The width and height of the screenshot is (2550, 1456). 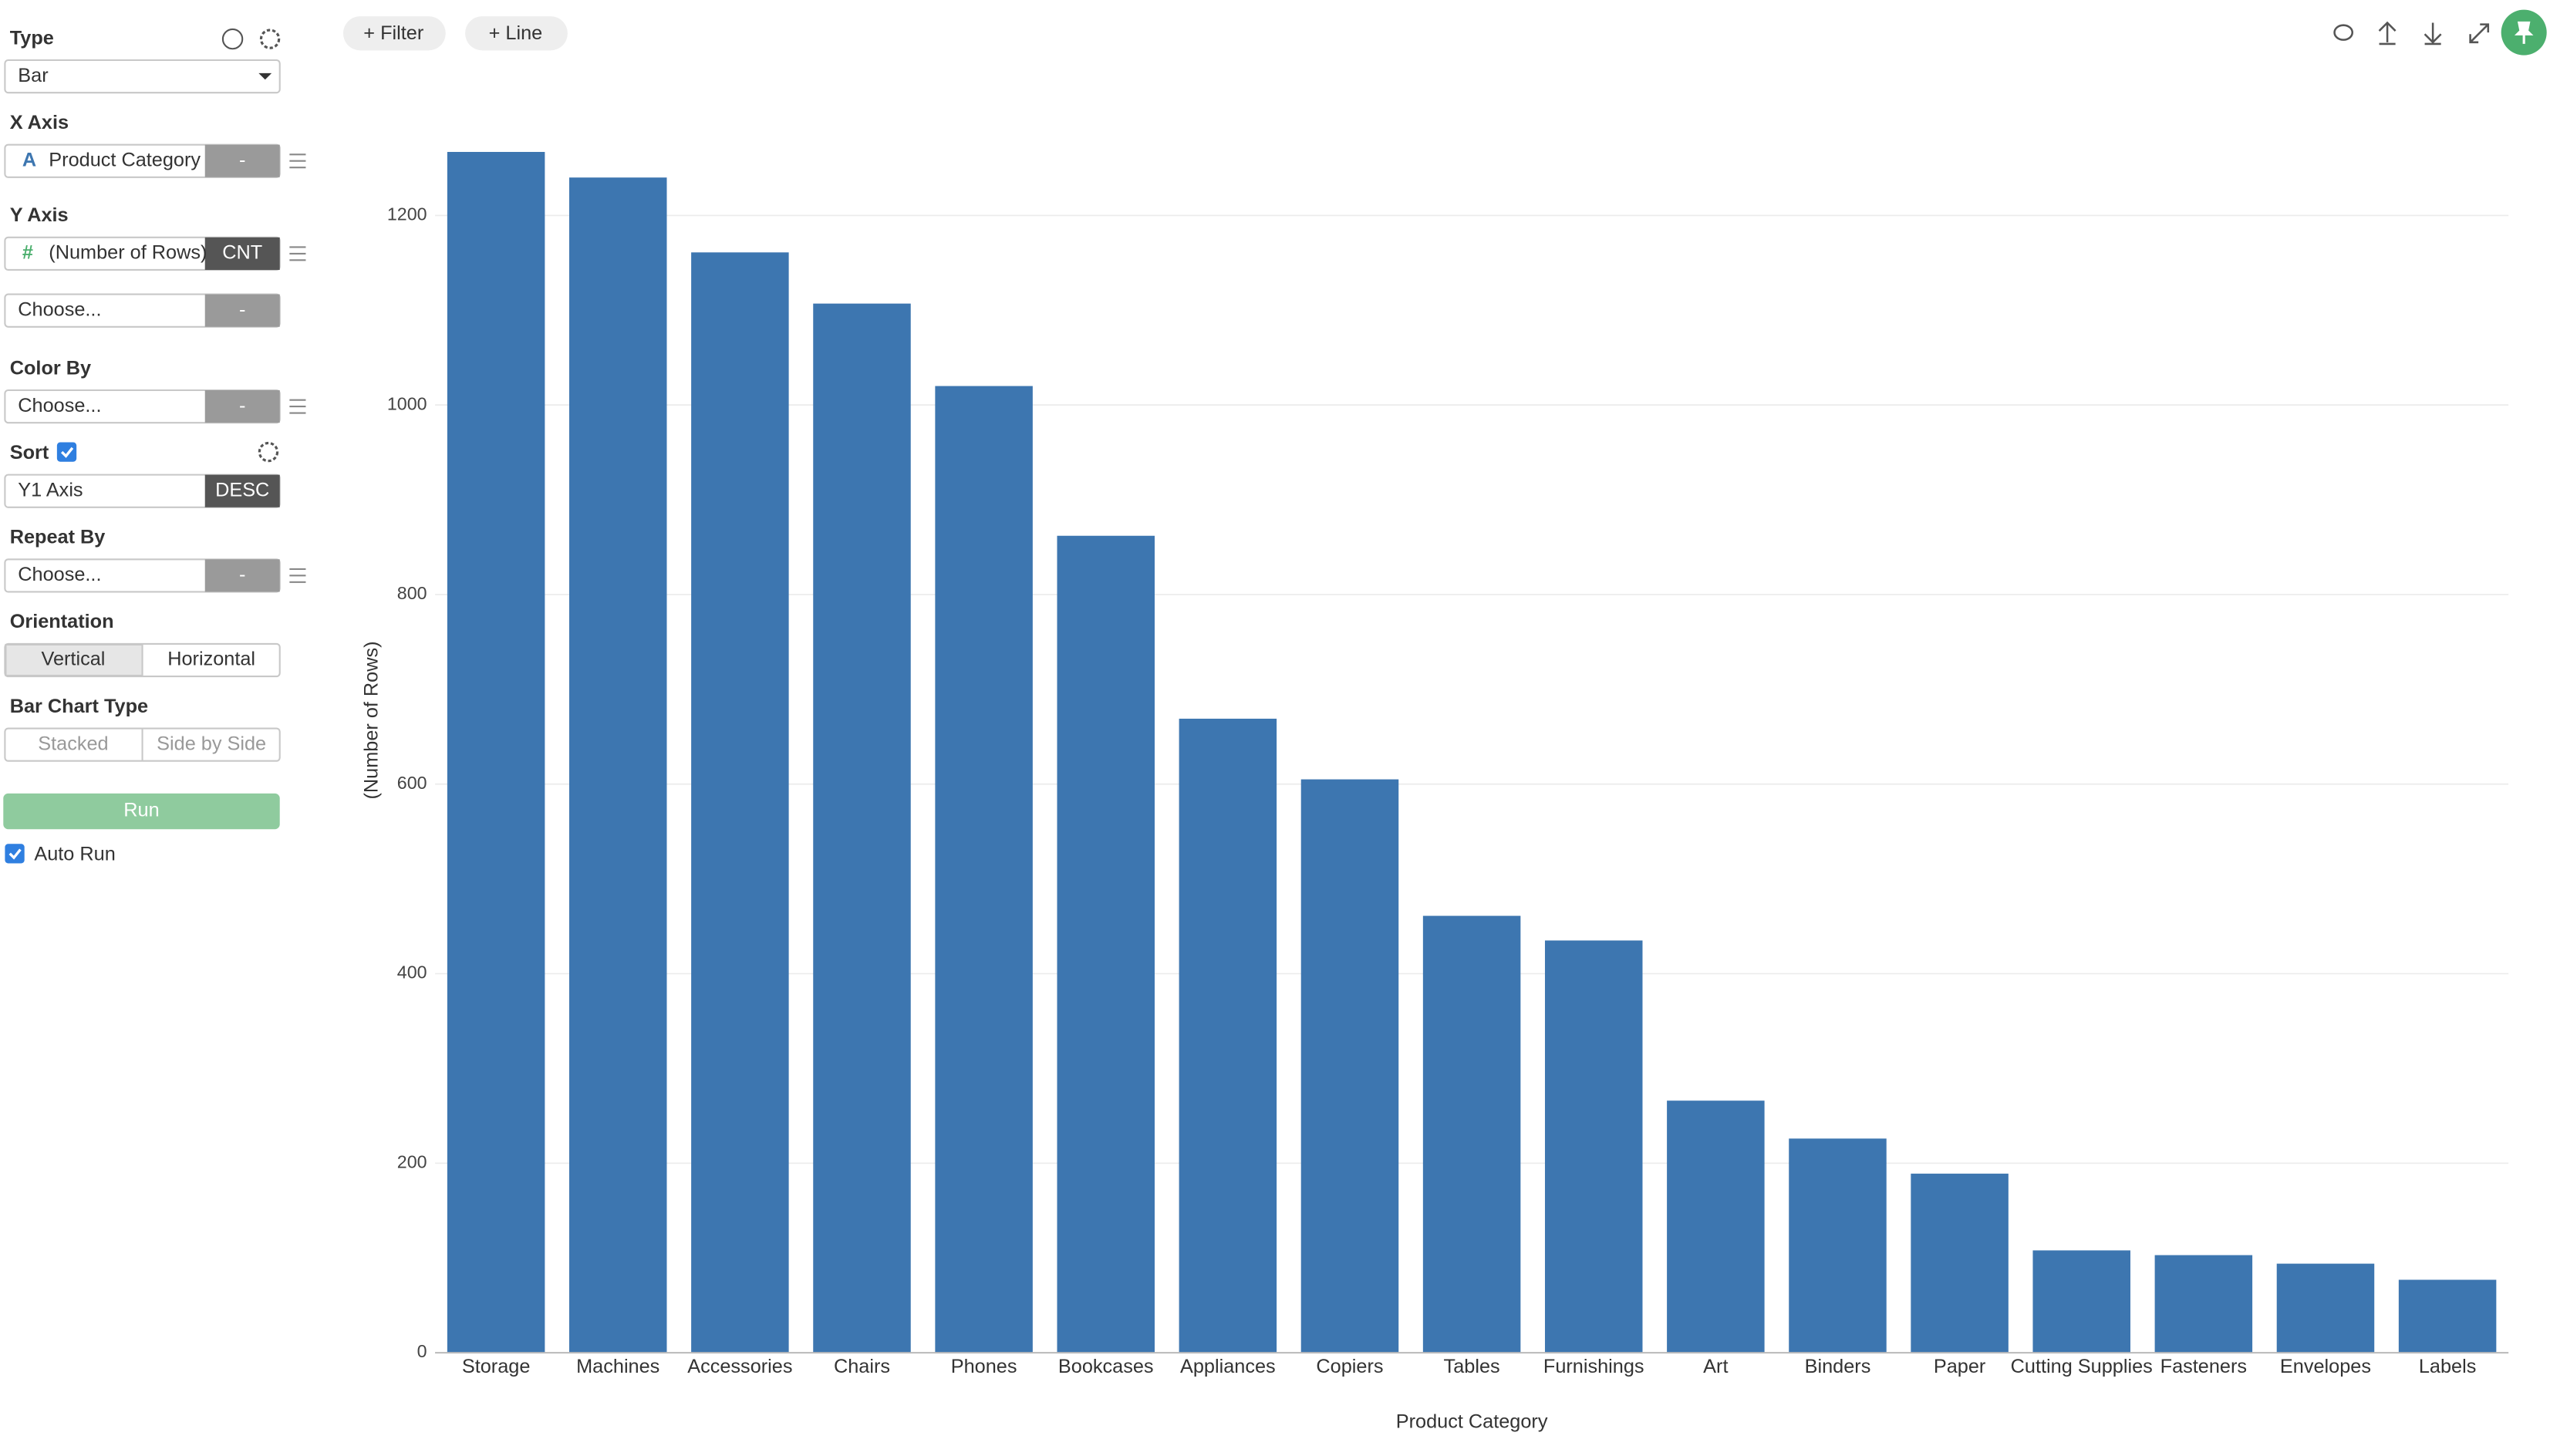 I want to click on color-by-agg-text: -, so click(x=242, y=405).